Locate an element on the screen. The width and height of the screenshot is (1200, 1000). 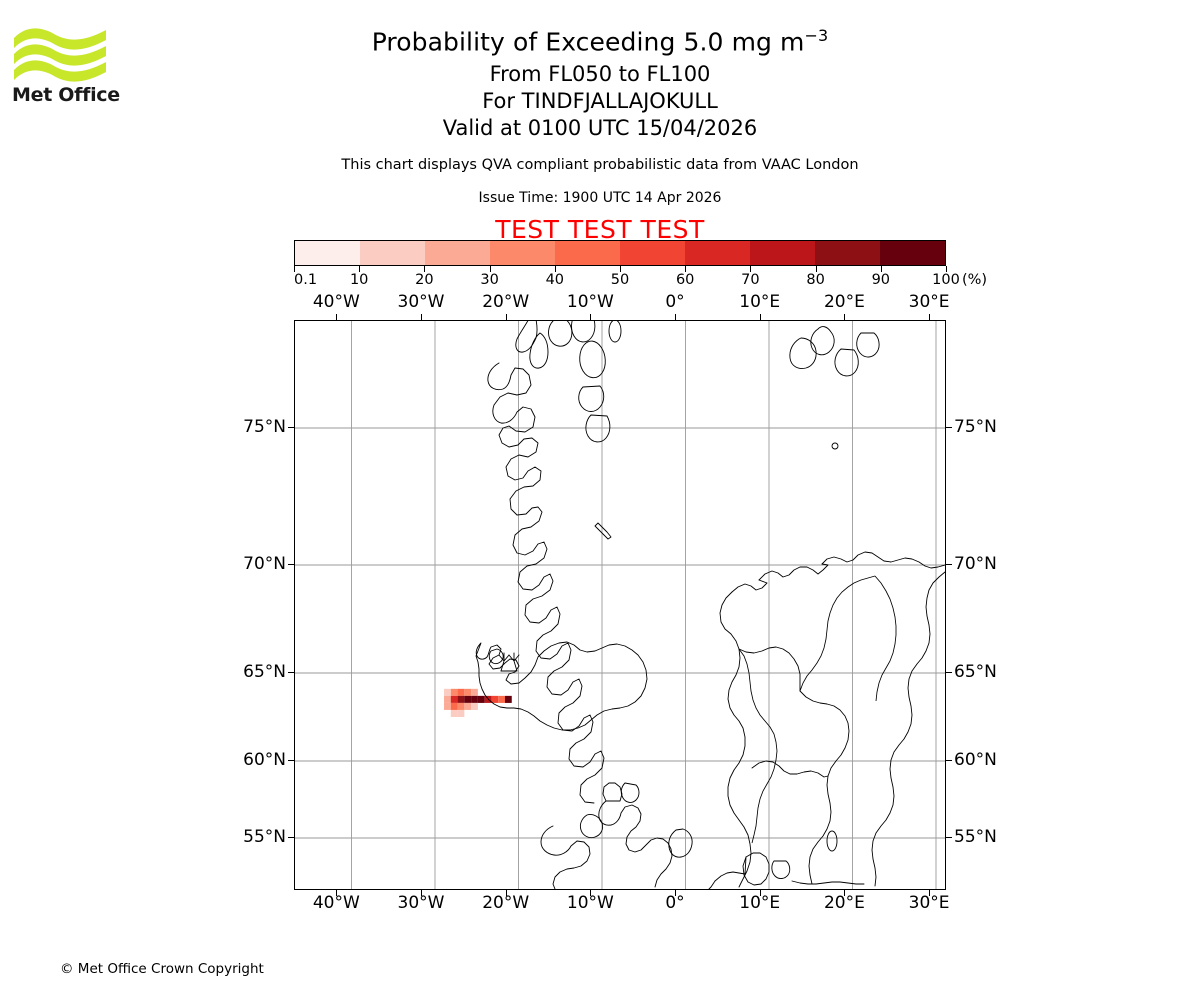
colorbar-tick-label-5: 50 is located at coordinates (620, 280).